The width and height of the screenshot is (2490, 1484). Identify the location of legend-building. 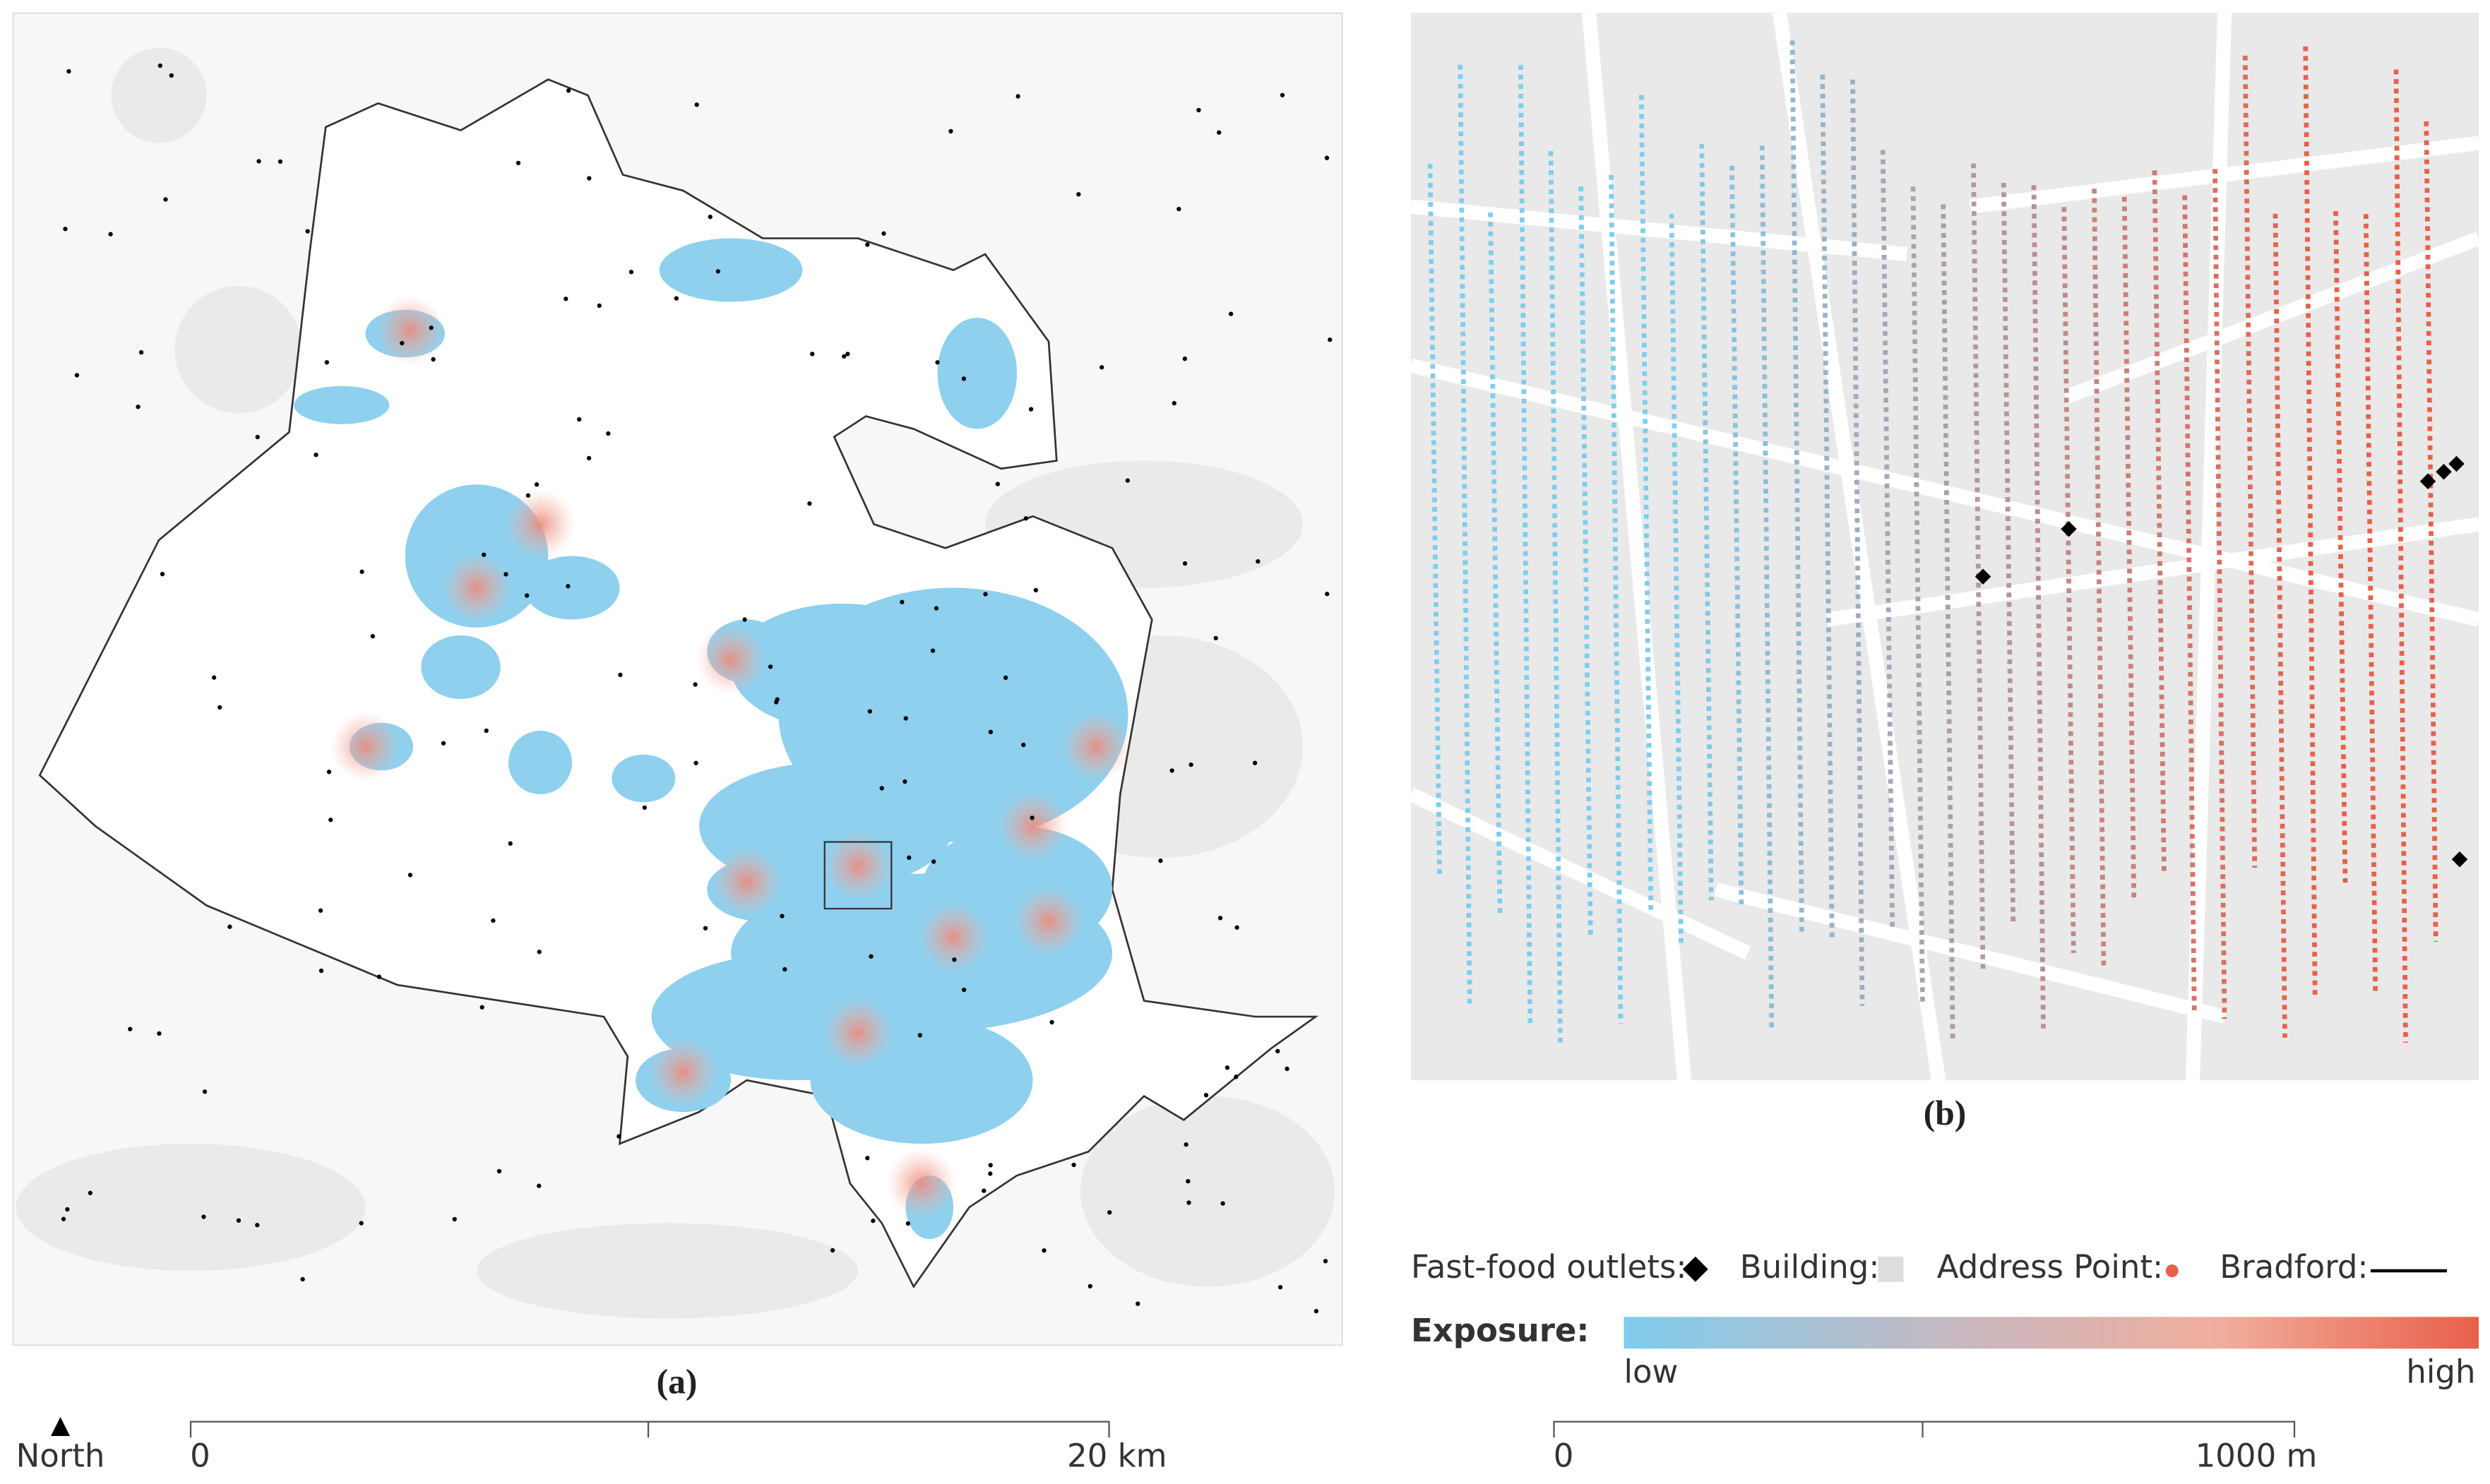
(1891, 1269).